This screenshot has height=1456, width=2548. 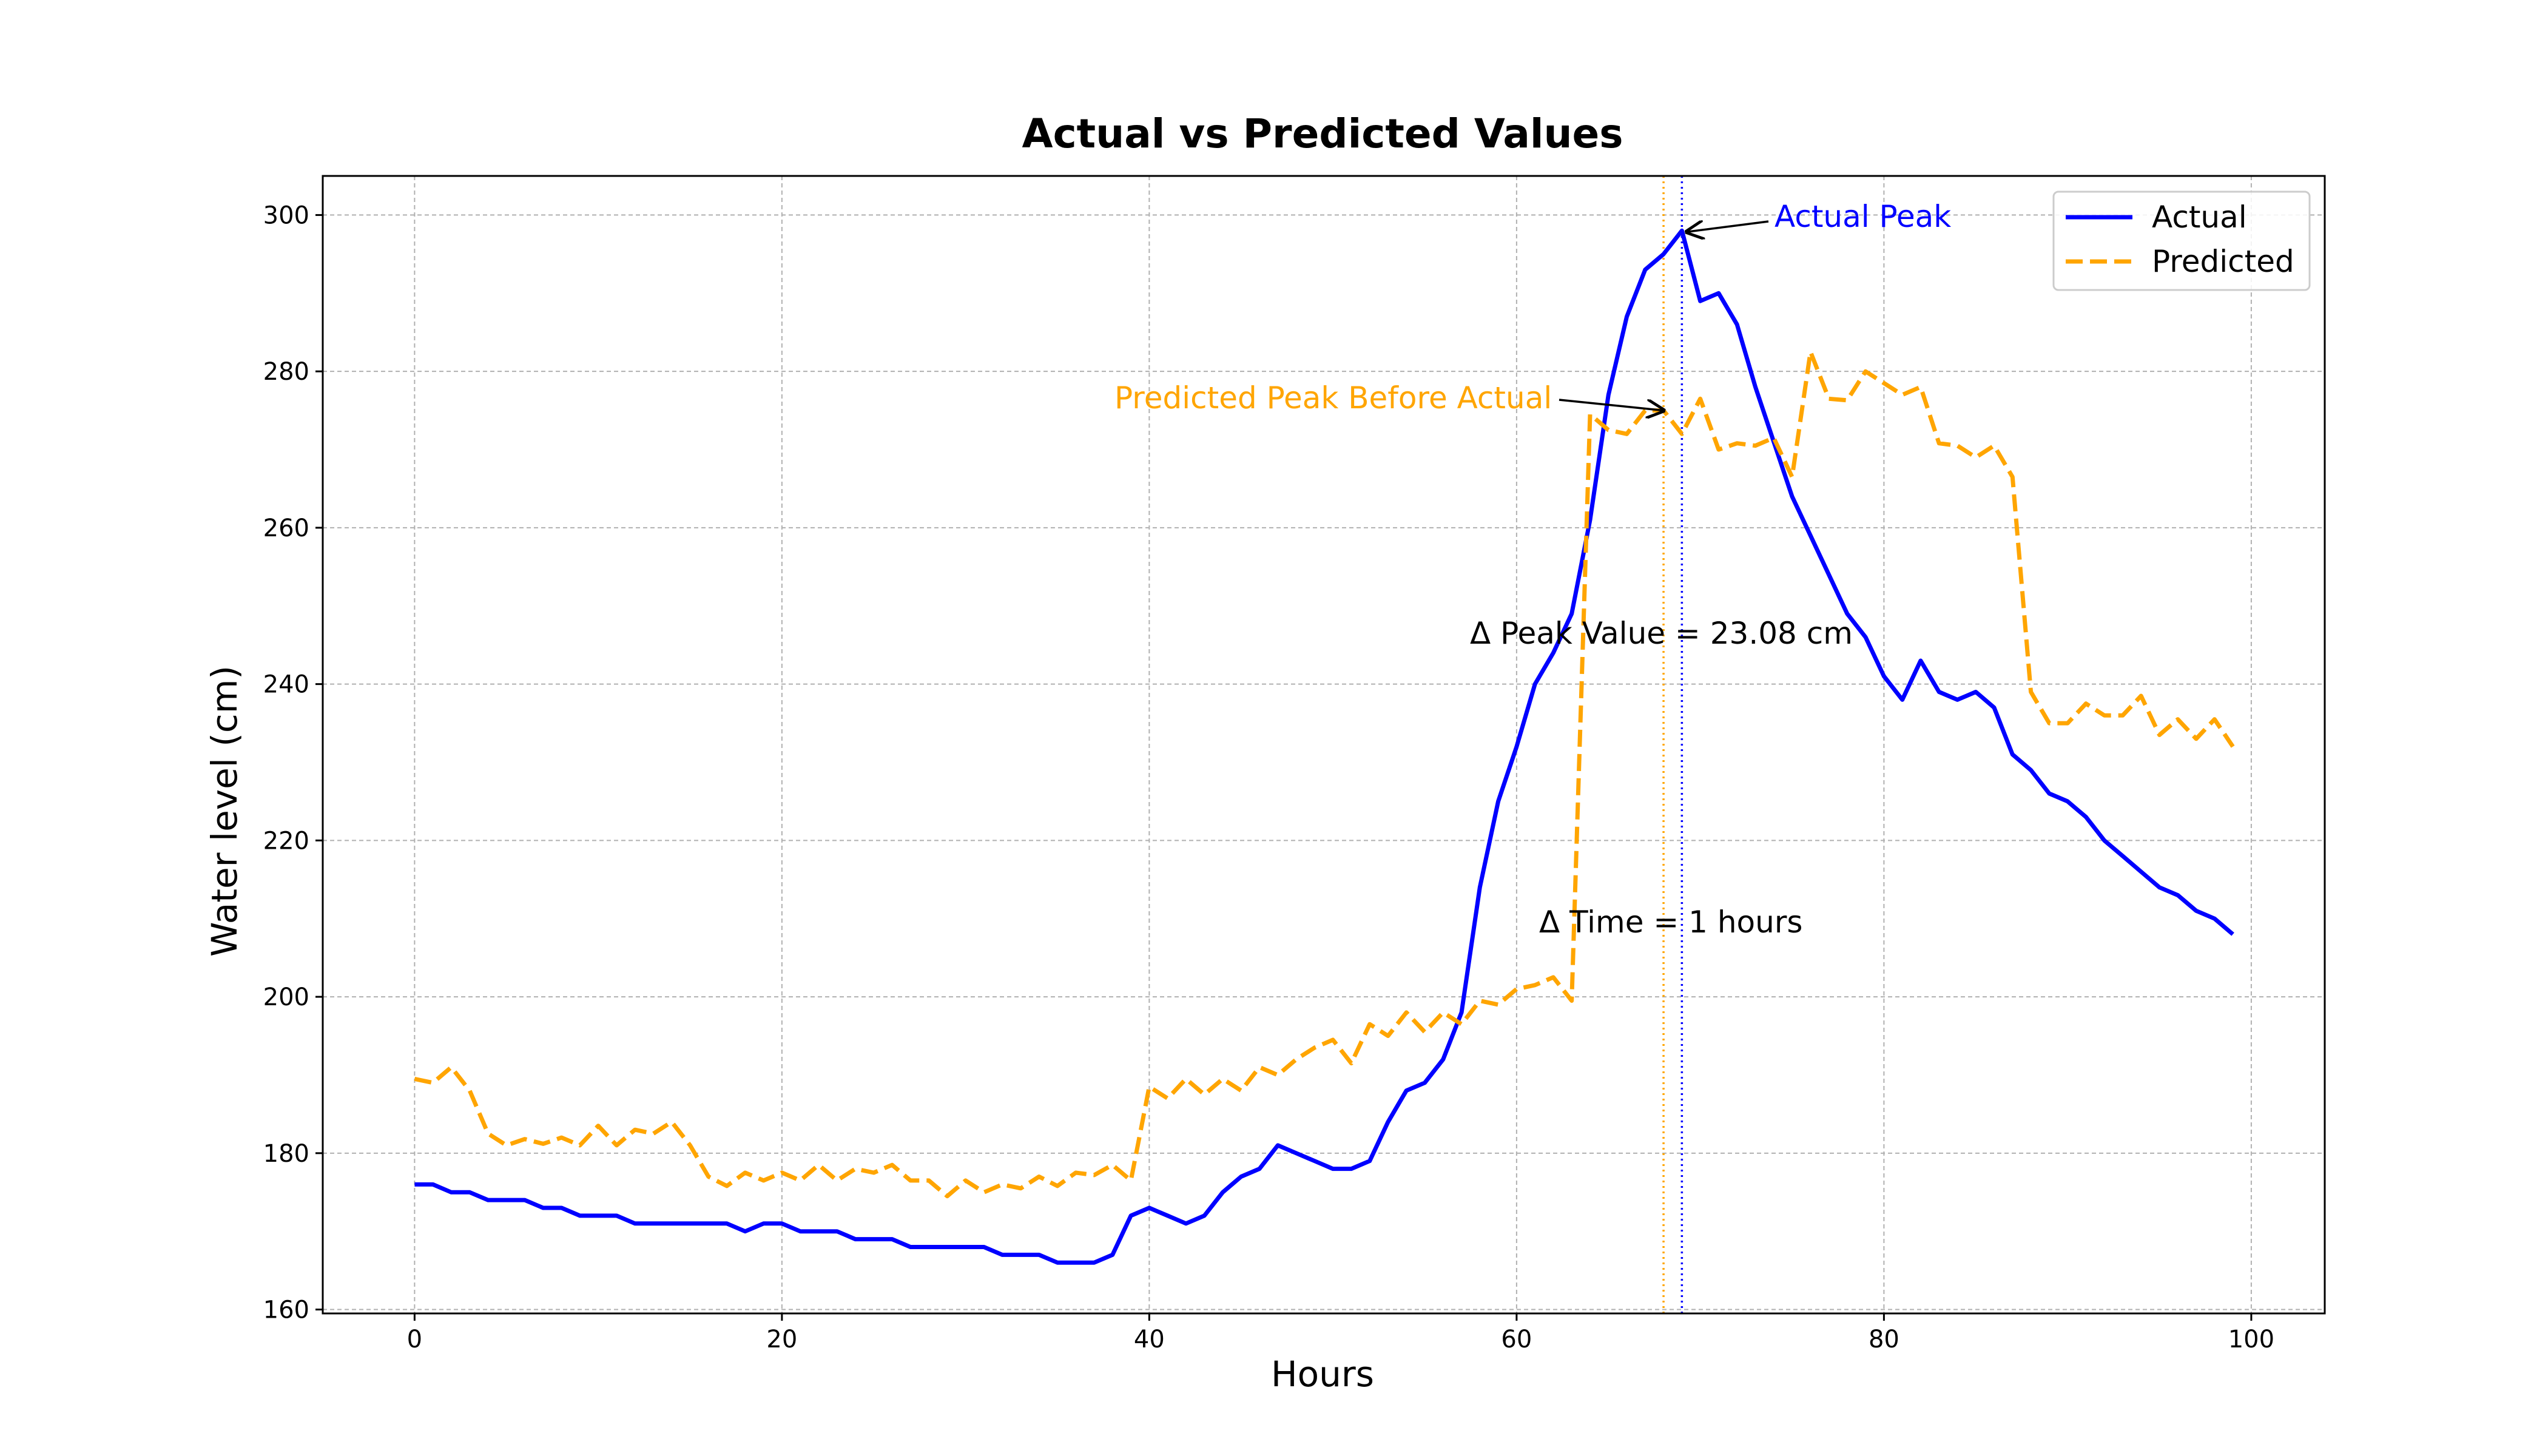 What do you see at coordinates (1516, 1339) in the screenshot?
I see `x-tick-label: 60` at bounding box center [1516, 1339].